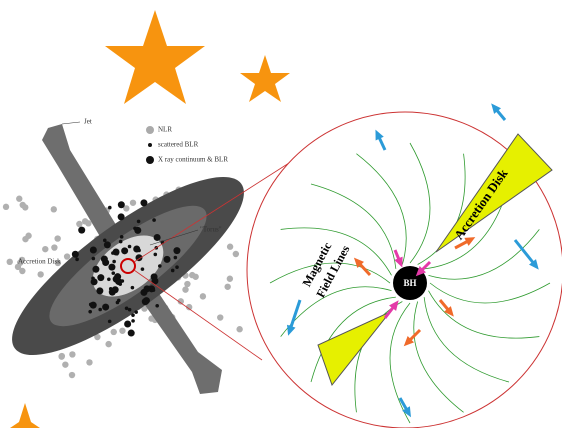 This screenshot has width=562, height=428. I want to click on torus-pointer, so click(174, 237).